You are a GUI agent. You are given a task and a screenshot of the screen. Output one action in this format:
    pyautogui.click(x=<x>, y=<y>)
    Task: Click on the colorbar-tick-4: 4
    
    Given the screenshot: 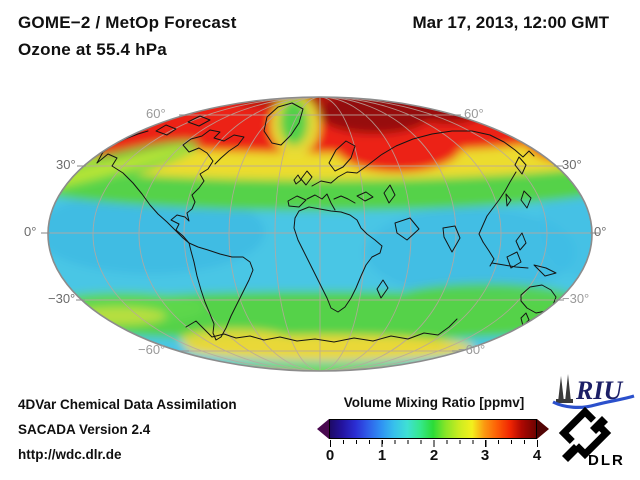 What is the action you would take?
    pyautogui.click(x=537, y=455)
    